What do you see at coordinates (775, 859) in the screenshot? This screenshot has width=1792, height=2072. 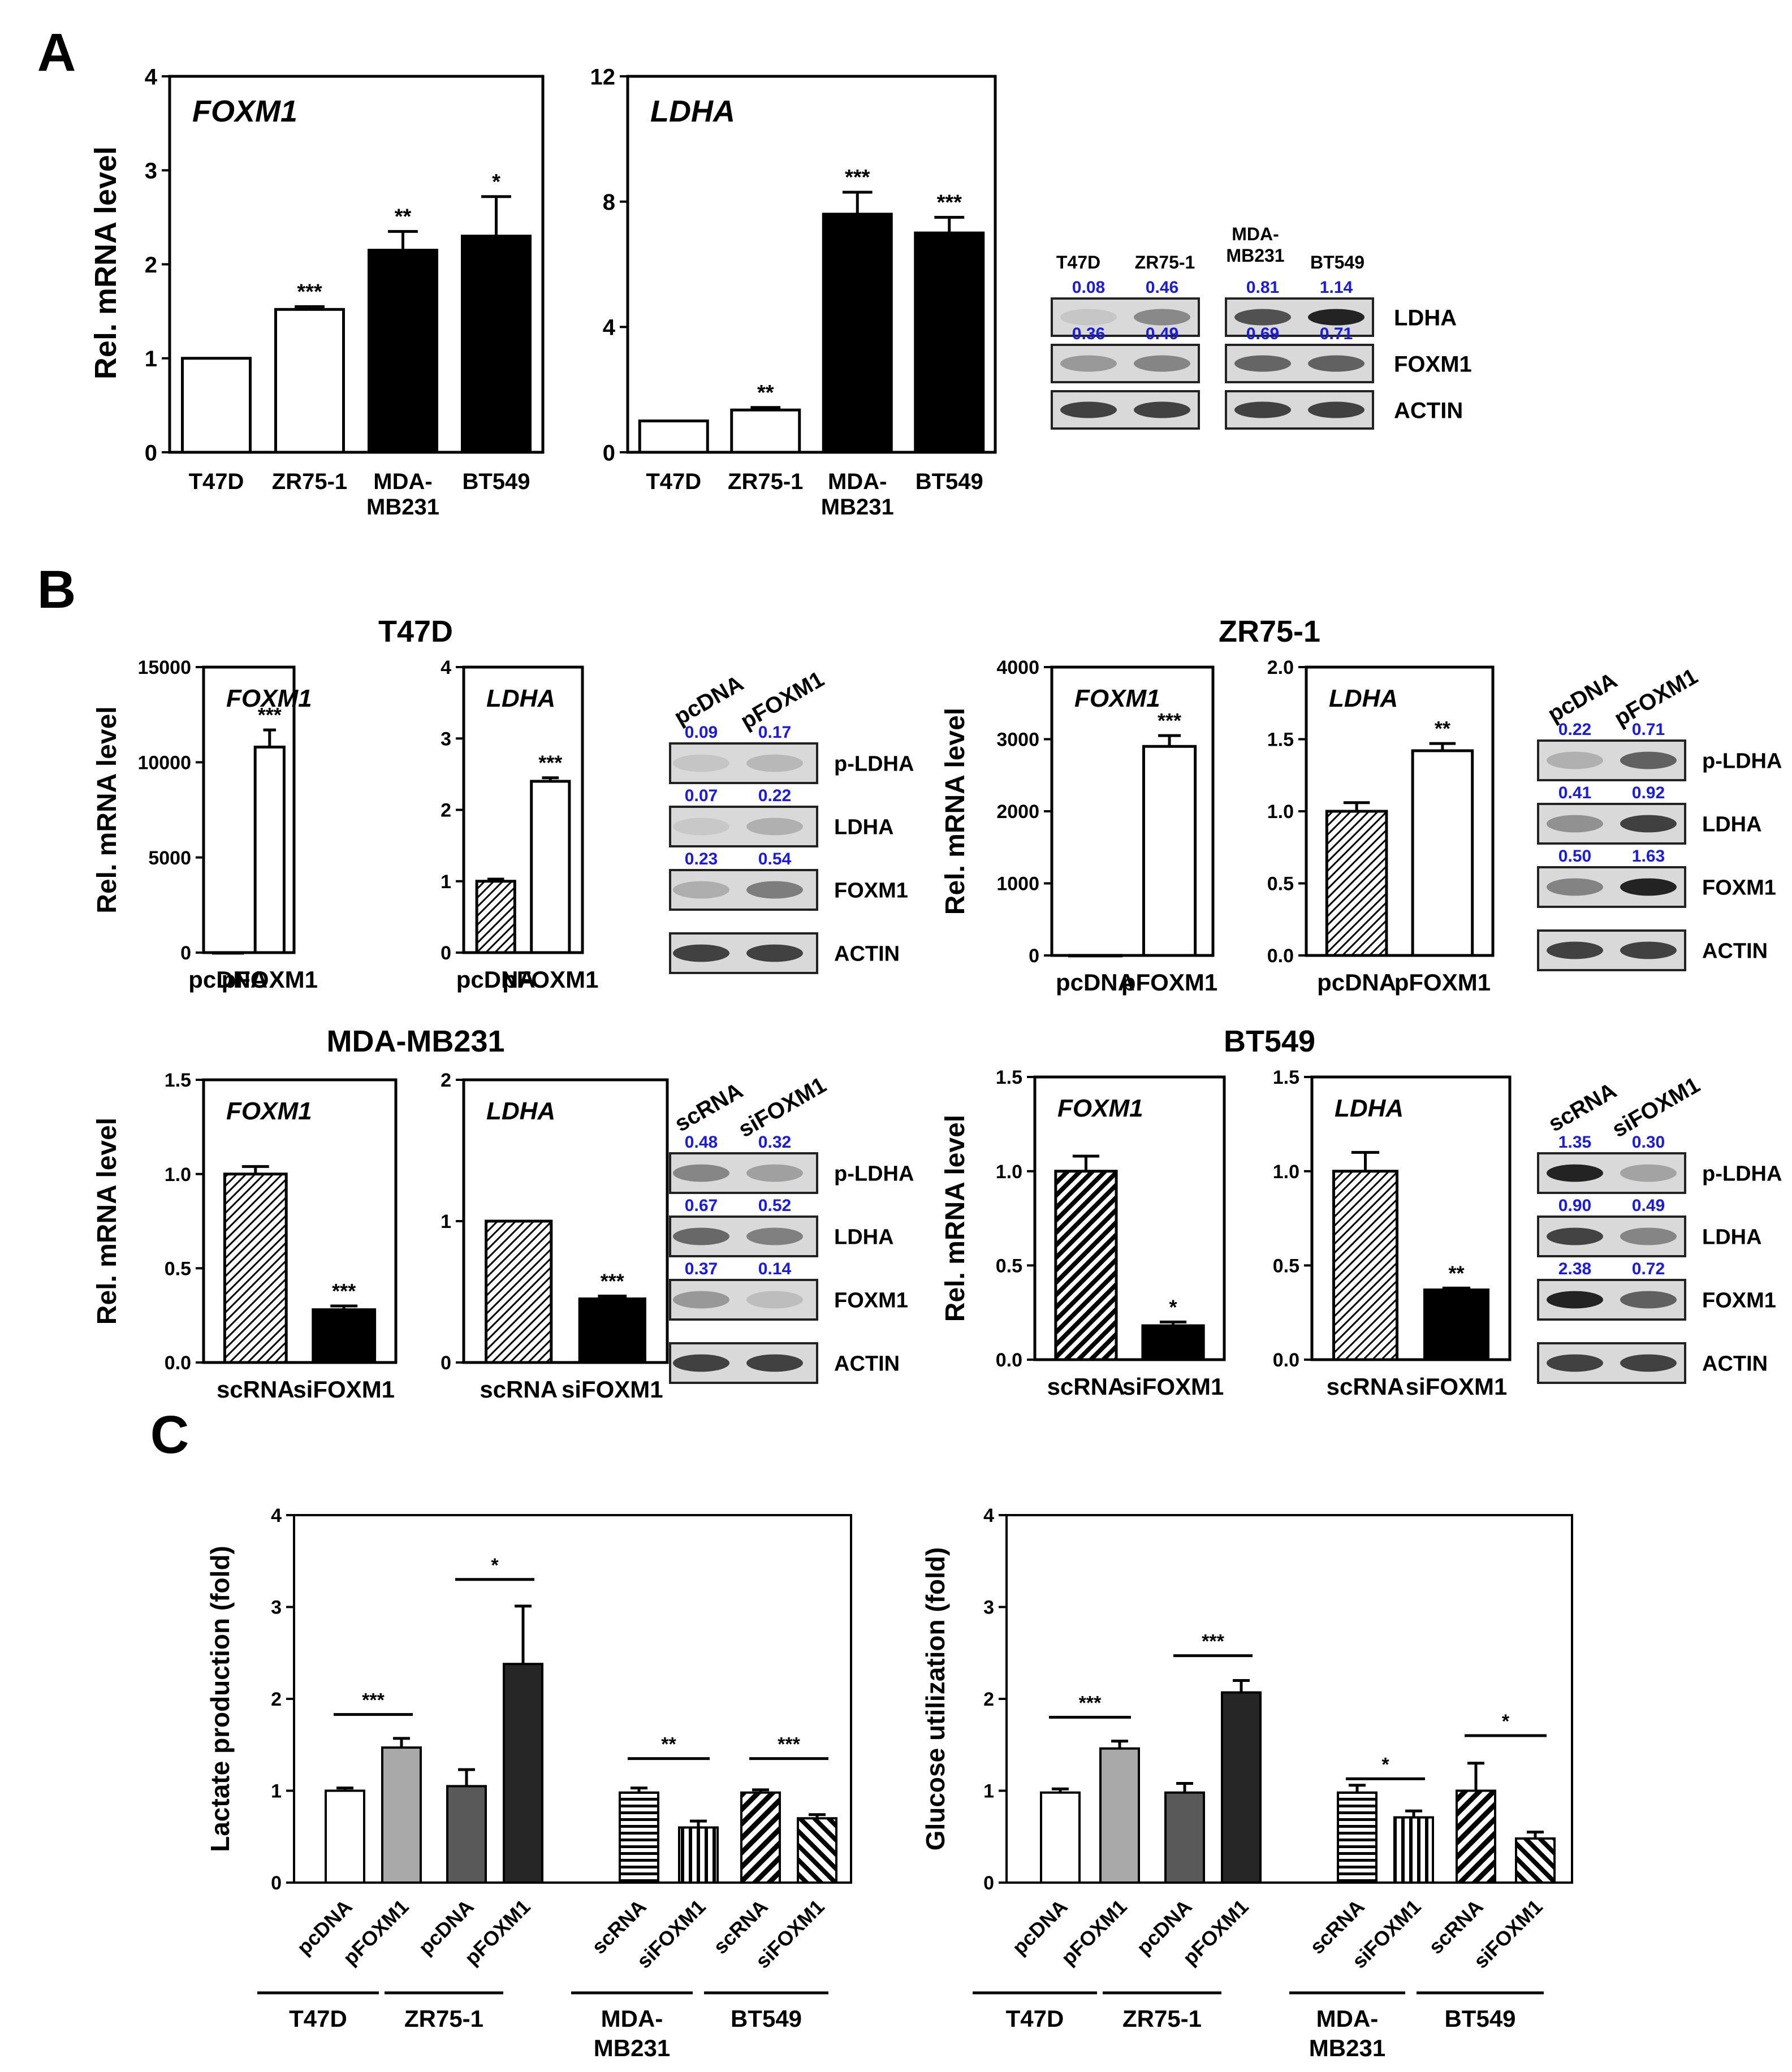 I see `blot-quant: 0.54` at bounding box center [775, 859].